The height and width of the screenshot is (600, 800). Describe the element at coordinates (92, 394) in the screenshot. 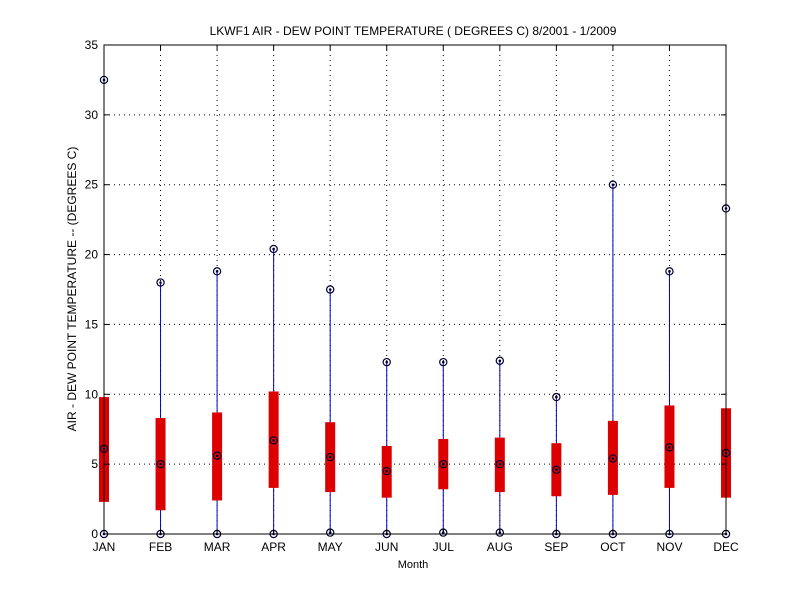

I see `y-tick-label: 10` at that location.